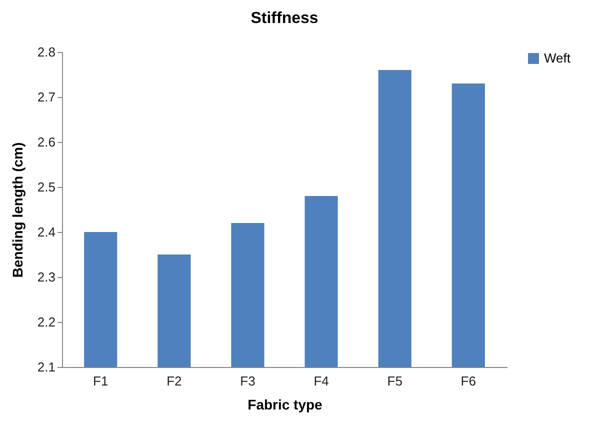 The height and width of the screenshot is (433, 601). Describe the element at coordinates (285, 404) in the screenshot. I see `x-axis-title: Fabric type` at that location.